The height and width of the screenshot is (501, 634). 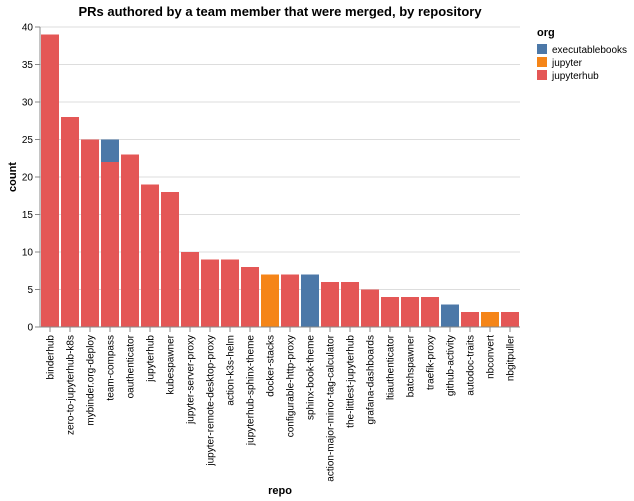 What do you see at coordinates (411, 365) in the screenshot?
I see `x-tick-label: batchspawner` at bounding box center [411, 365].